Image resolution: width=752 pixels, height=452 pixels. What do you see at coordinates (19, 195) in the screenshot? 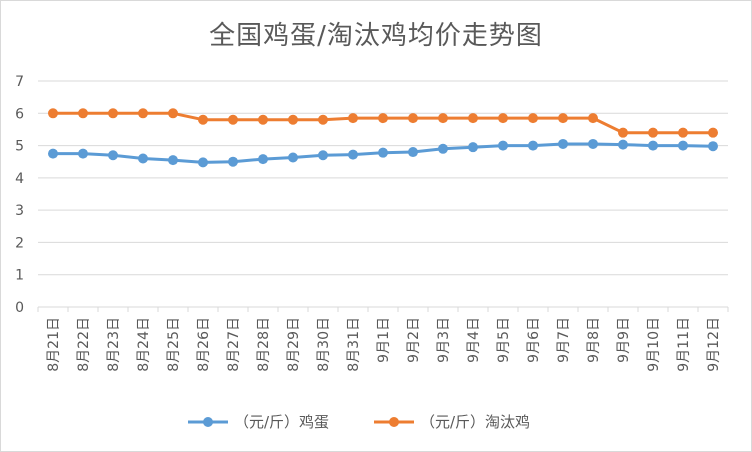
I see `y-axis-ticks: 0 1 2 3 4 5 6 7` at bounding box center [19, 195].